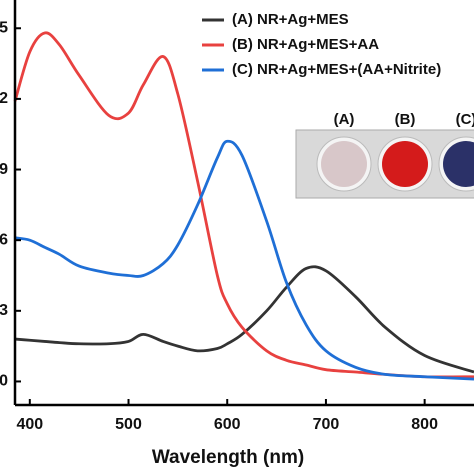 The width and height of the screenshot is (474, 474). Describe the element at coordinates (227, 424) in the screenshot. I see `x-tick-label: 600` at that location.